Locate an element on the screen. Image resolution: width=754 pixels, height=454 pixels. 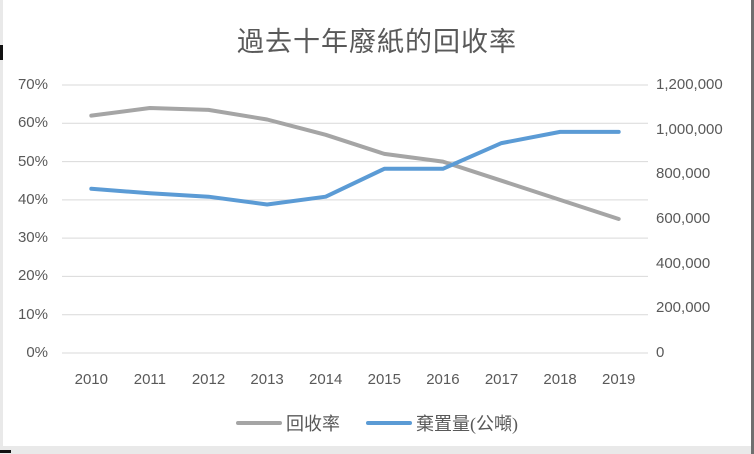
screen-artifact-left is located at coordinates (1, 52).